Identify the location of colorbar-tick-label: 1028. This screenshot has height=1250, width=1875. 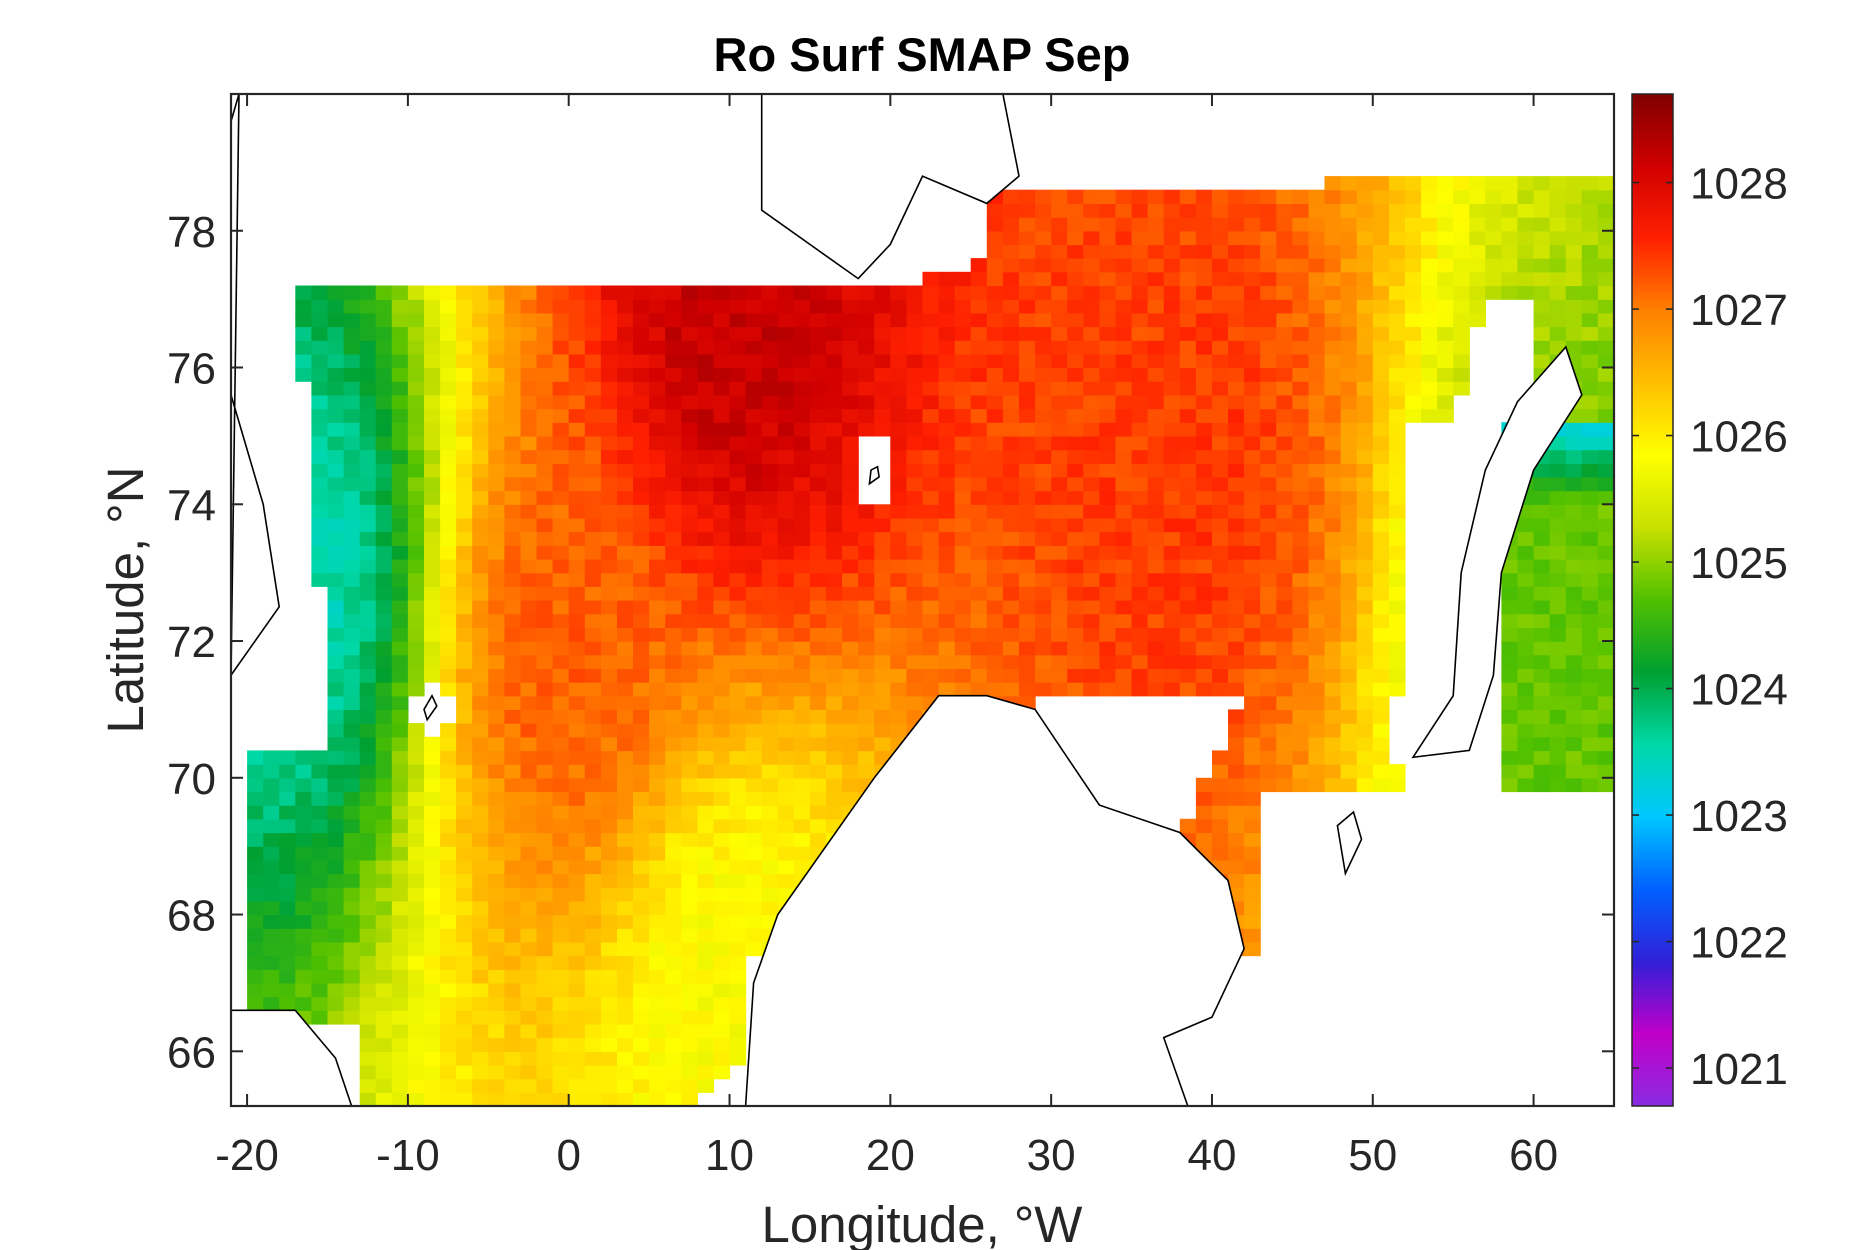
(1739, 184).